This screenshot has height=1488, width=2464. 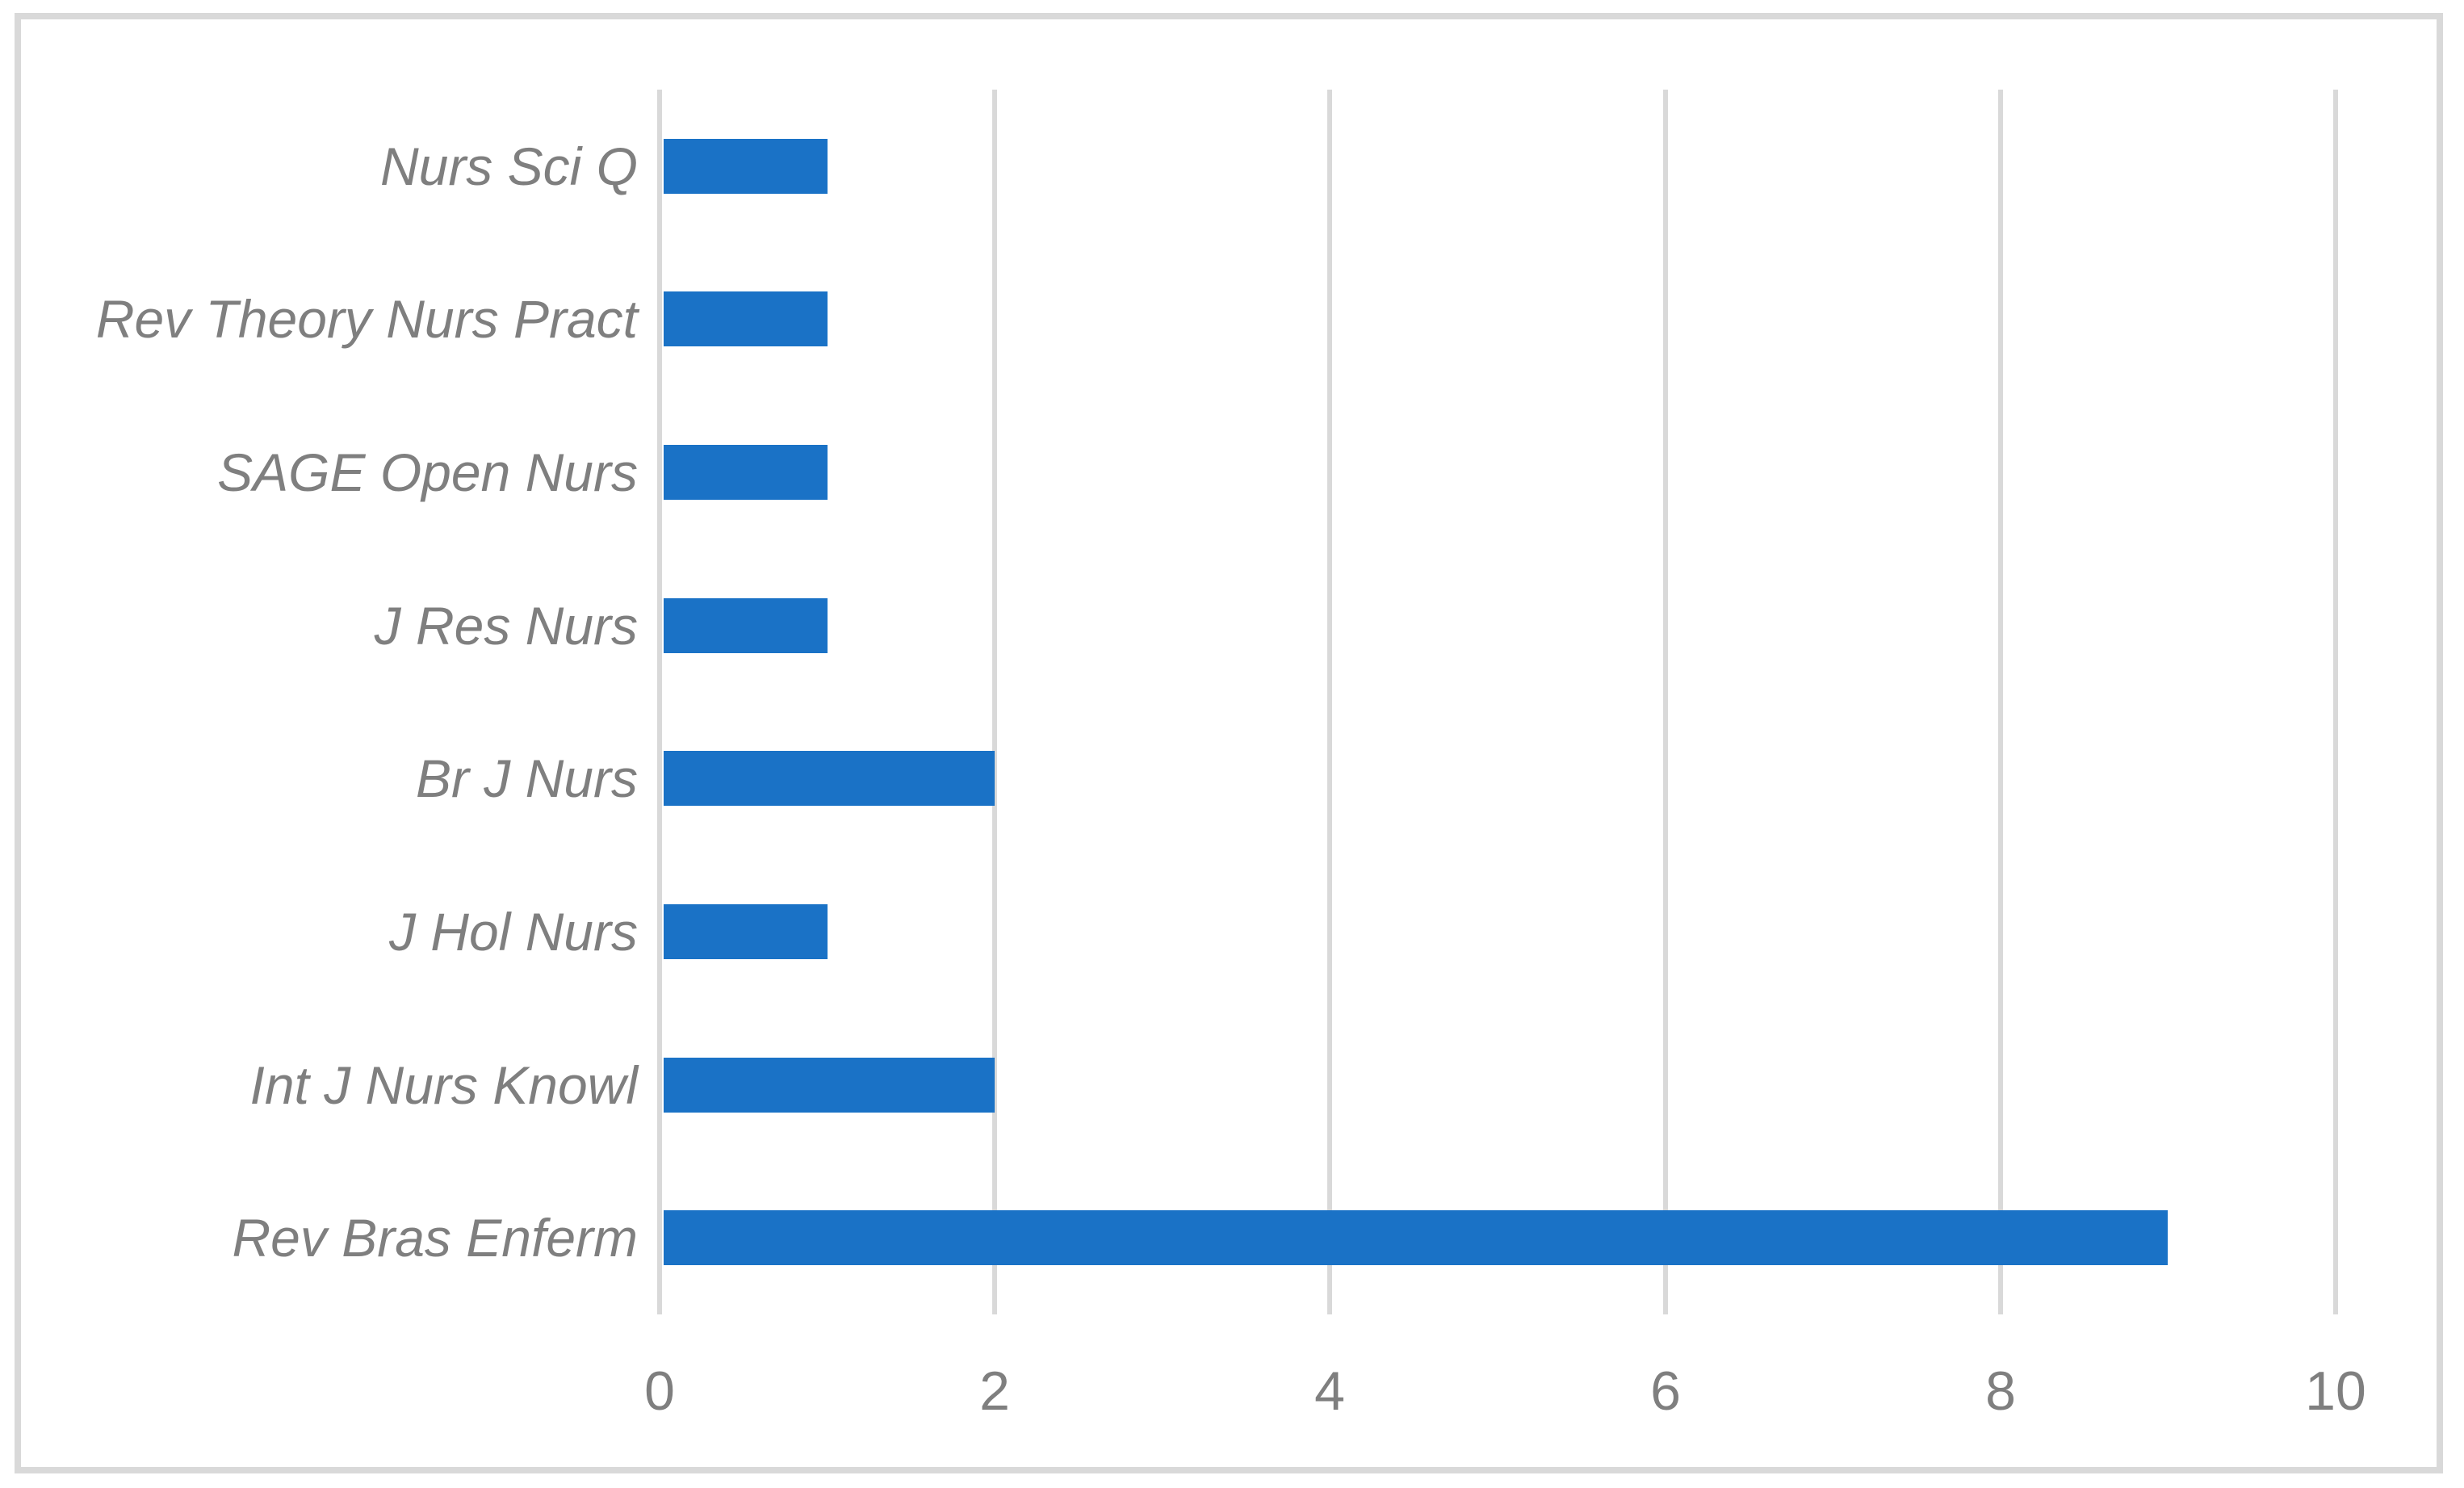 What do you see at coordinates (513, 932) in the screenshot?
I see `category-label: J Hol Nurs` at bounding box center [513, 932].